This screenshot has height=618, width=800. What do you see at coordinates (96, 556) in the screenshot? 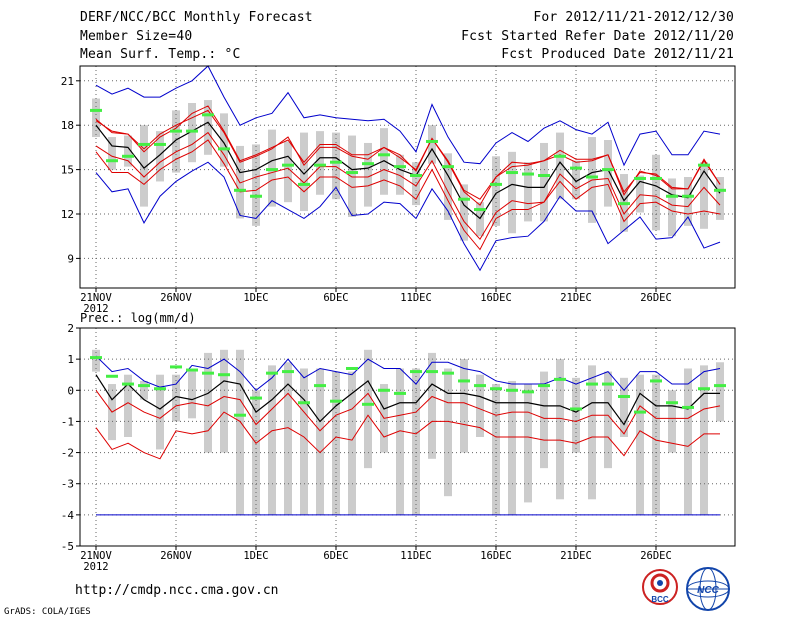
I see `prec-xtick-label: 21NOV` at bounding box center [96, 556].